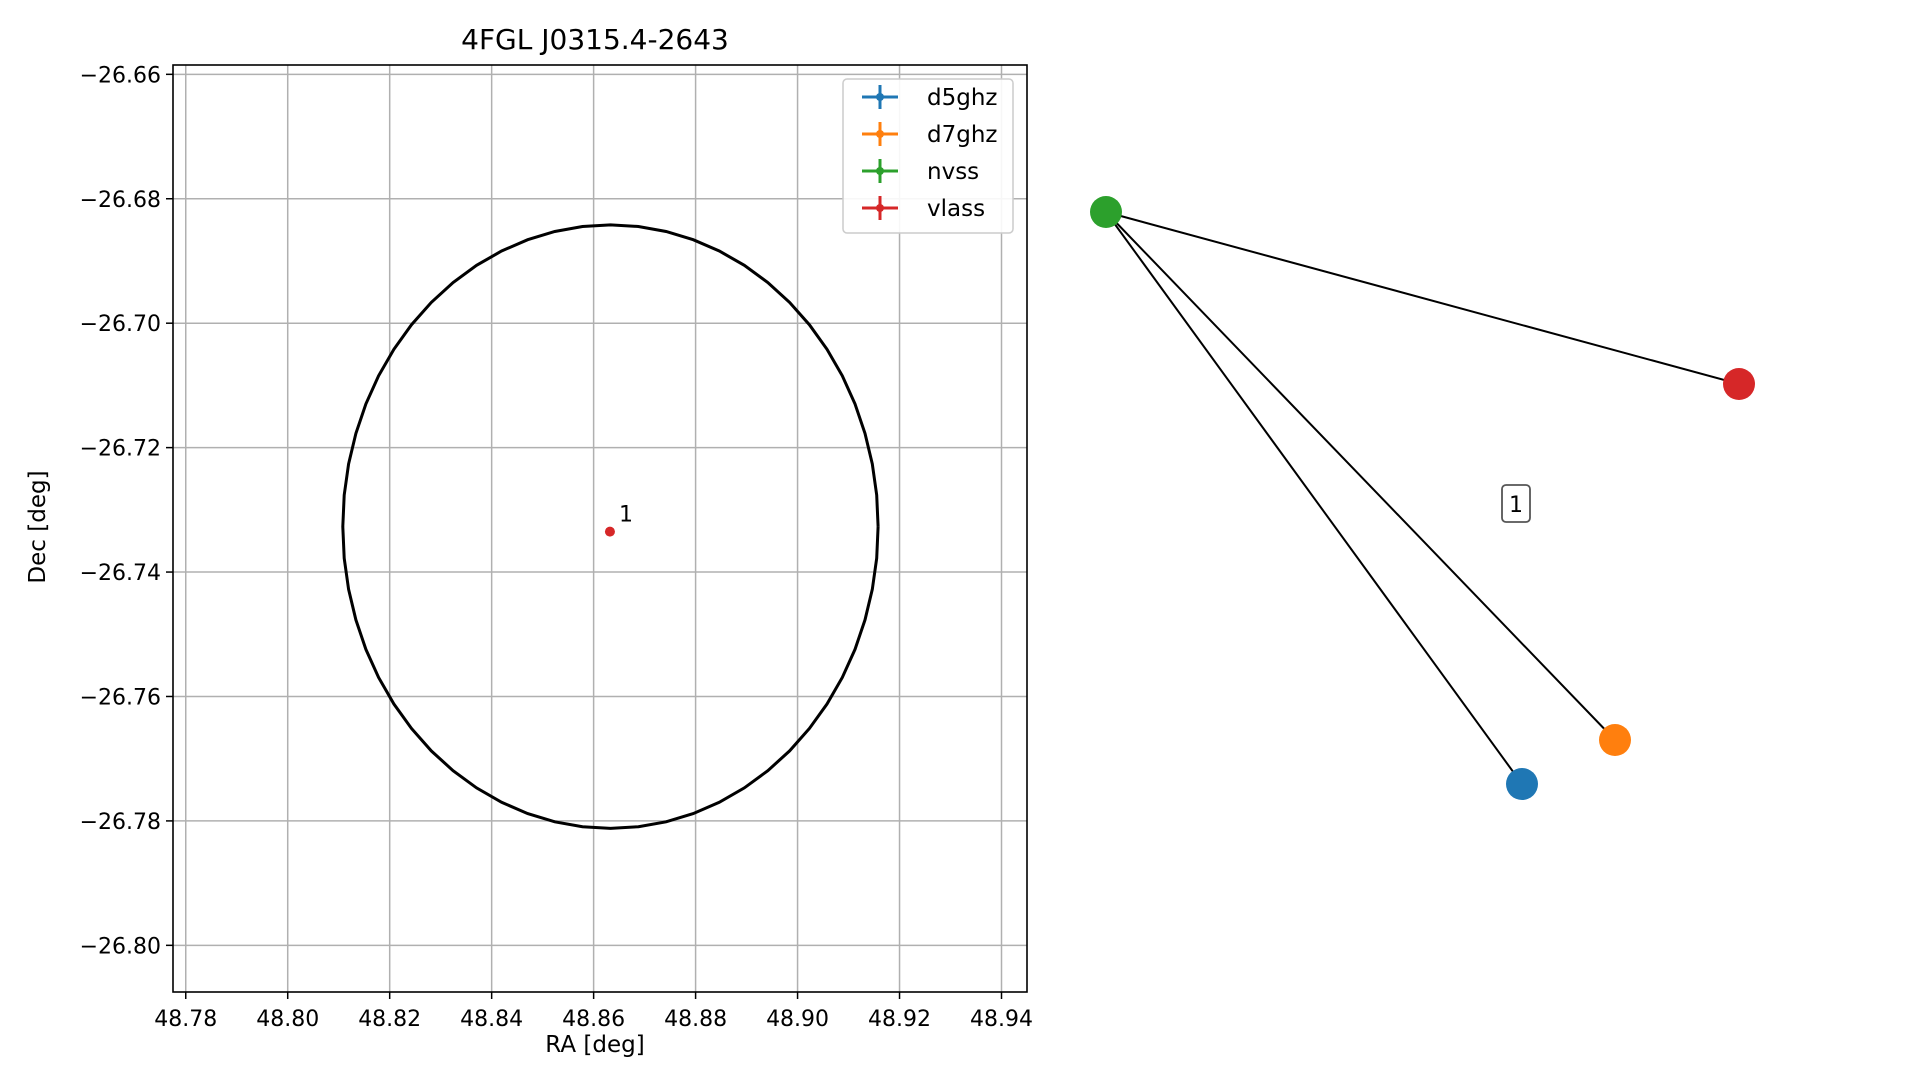 This screenshot has width=1919, height=1080. I want to click on x-tick-label: 48.84, so click(491, 1019).